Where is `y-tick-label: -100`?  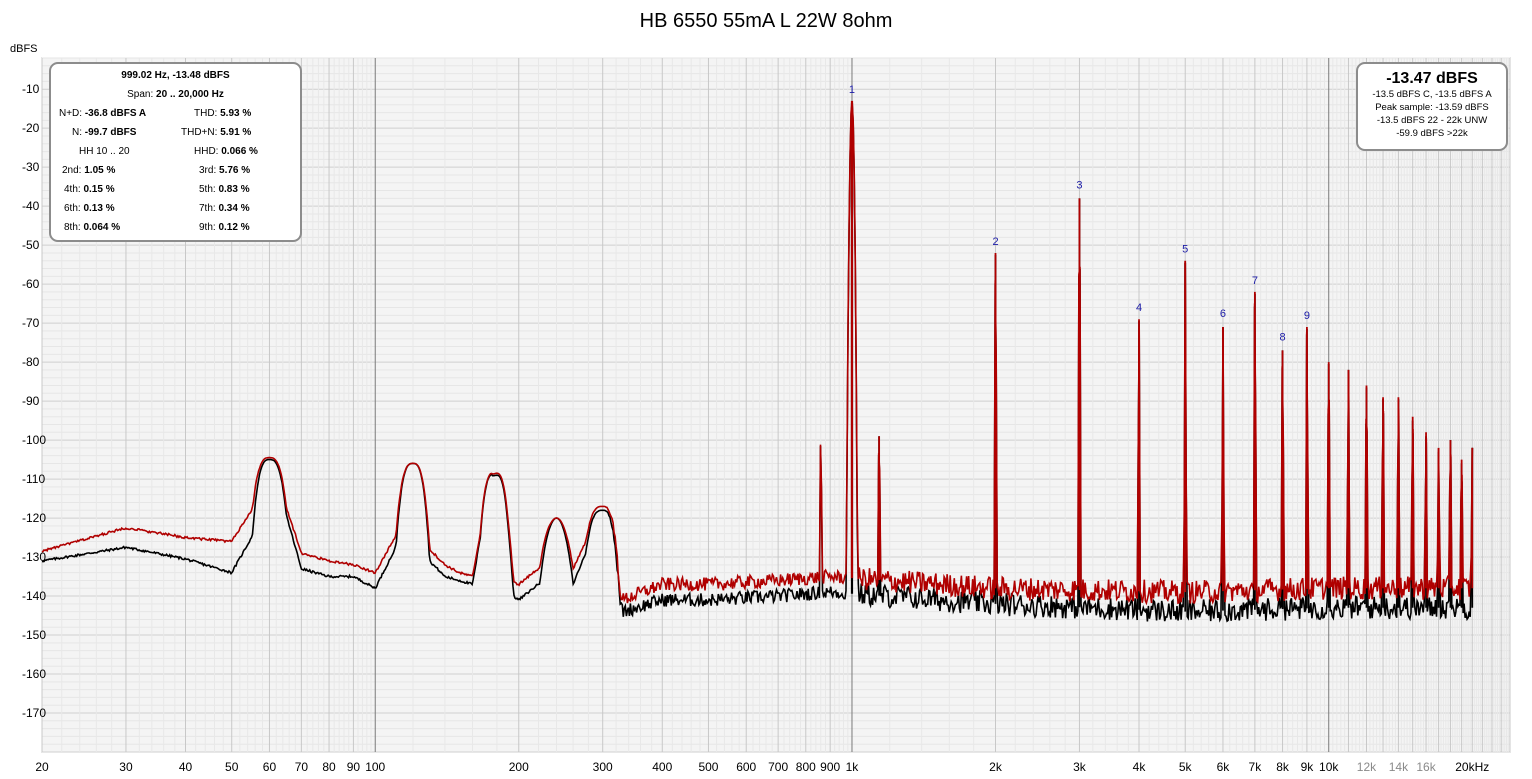 y-tick-label: -100 is located at coordinates (34, 440).